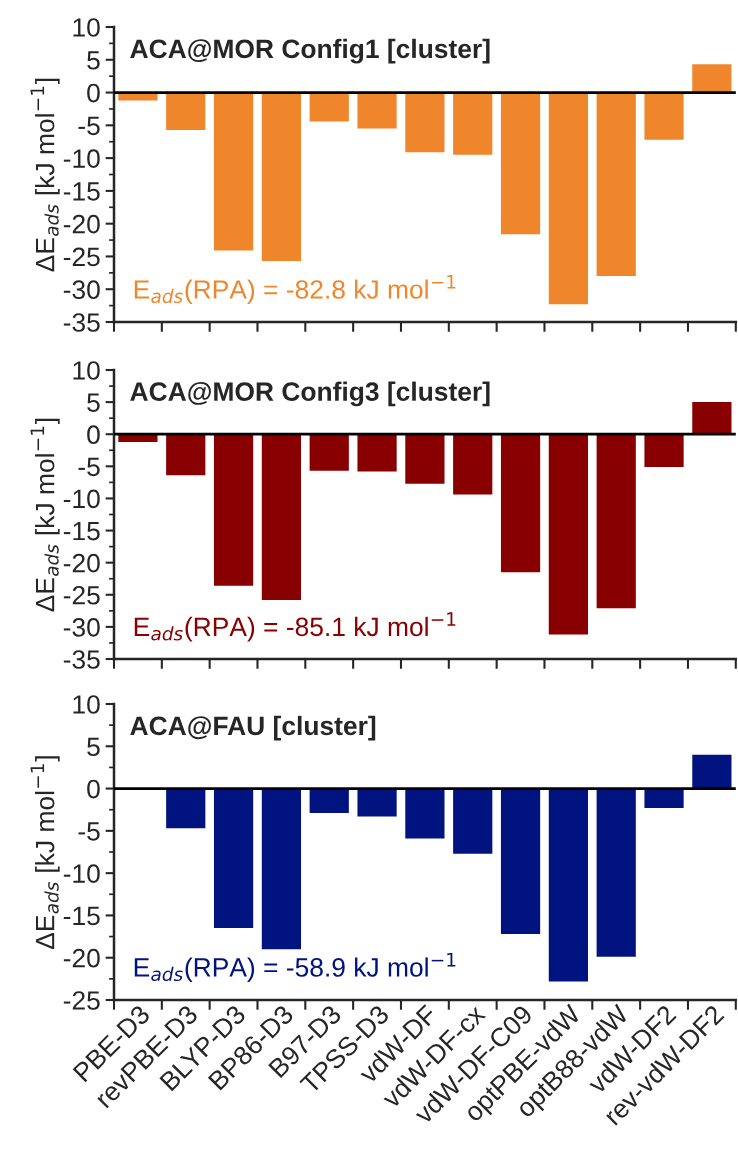  What do you see at coordinates (253, 728) in the screenshot?
I see `chart-title: ACA@FAU [cluster]` at bounding box center [253, 728].